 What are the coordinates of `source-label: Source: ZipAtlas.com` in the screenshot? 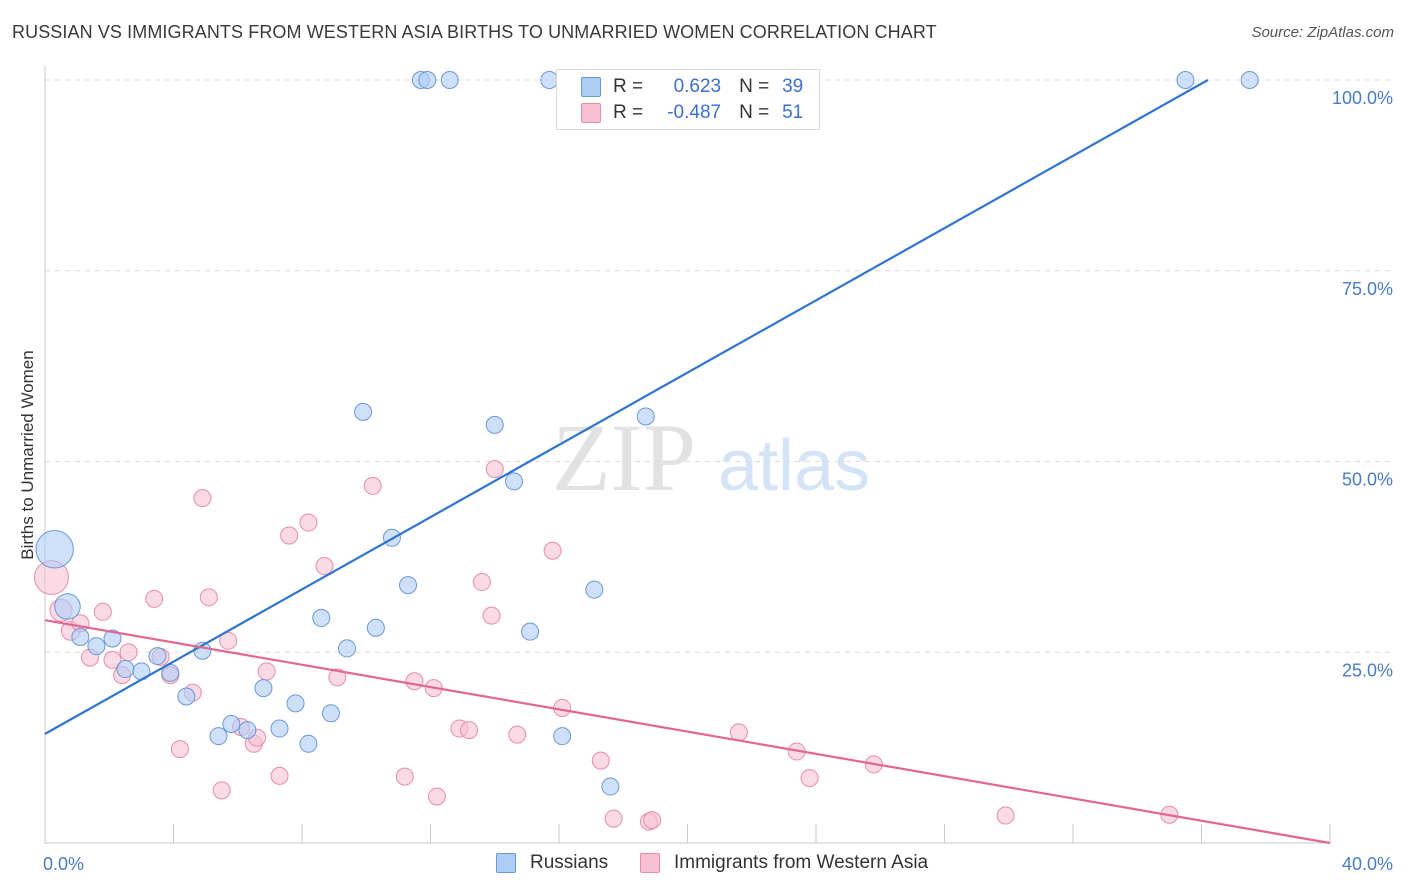 It's located at (1322, 32).